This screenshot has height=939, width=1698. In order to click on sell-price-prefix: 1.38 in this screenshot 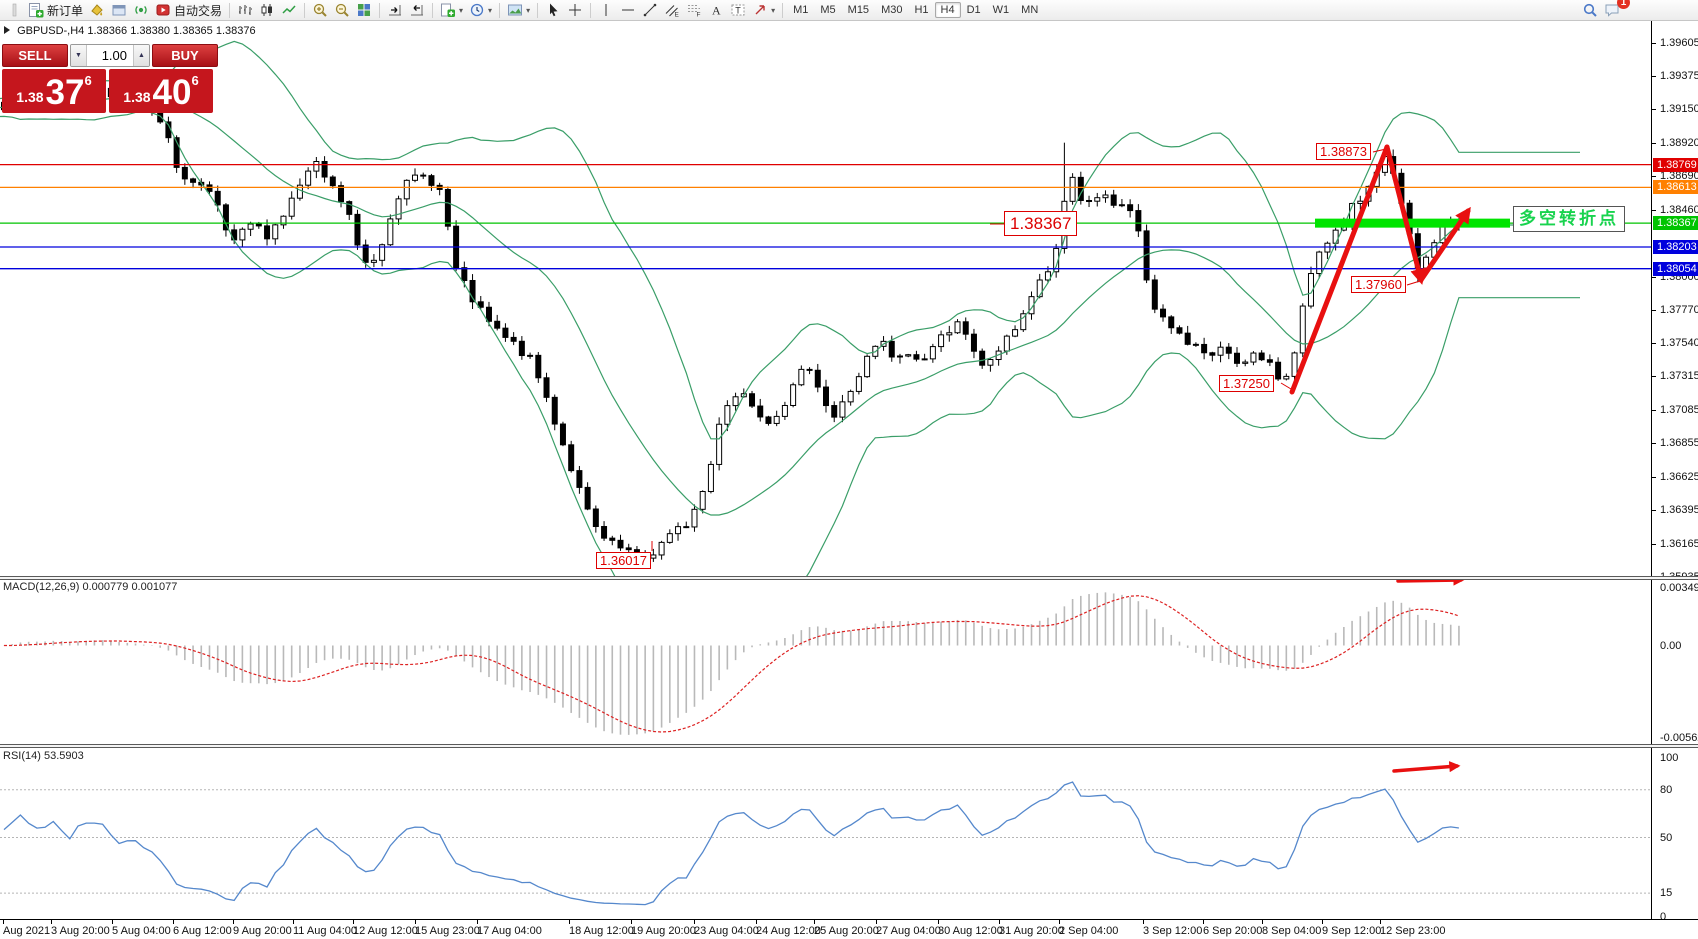, I will do `click(30, 97)`.